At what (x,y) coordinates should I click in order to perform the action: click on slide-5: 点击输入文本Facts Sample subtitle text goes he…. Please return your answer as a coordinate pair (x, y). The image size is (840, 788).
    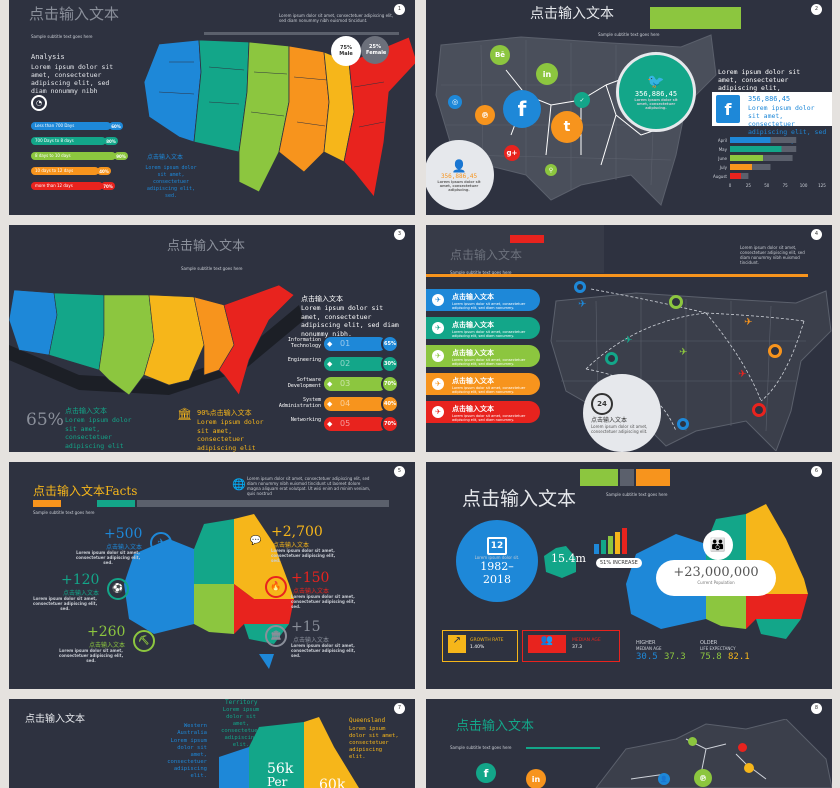
    Looking at the image, I should click on (212, 575).